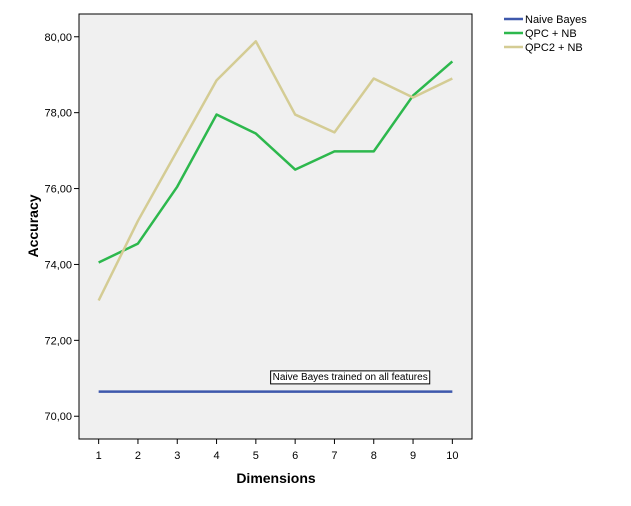 This screenshot has width=631, height=506. What do you see at coordinates (138, 456) in the screenshot?
I see `x-tick-label: 2` at bounding box center [138, 456].